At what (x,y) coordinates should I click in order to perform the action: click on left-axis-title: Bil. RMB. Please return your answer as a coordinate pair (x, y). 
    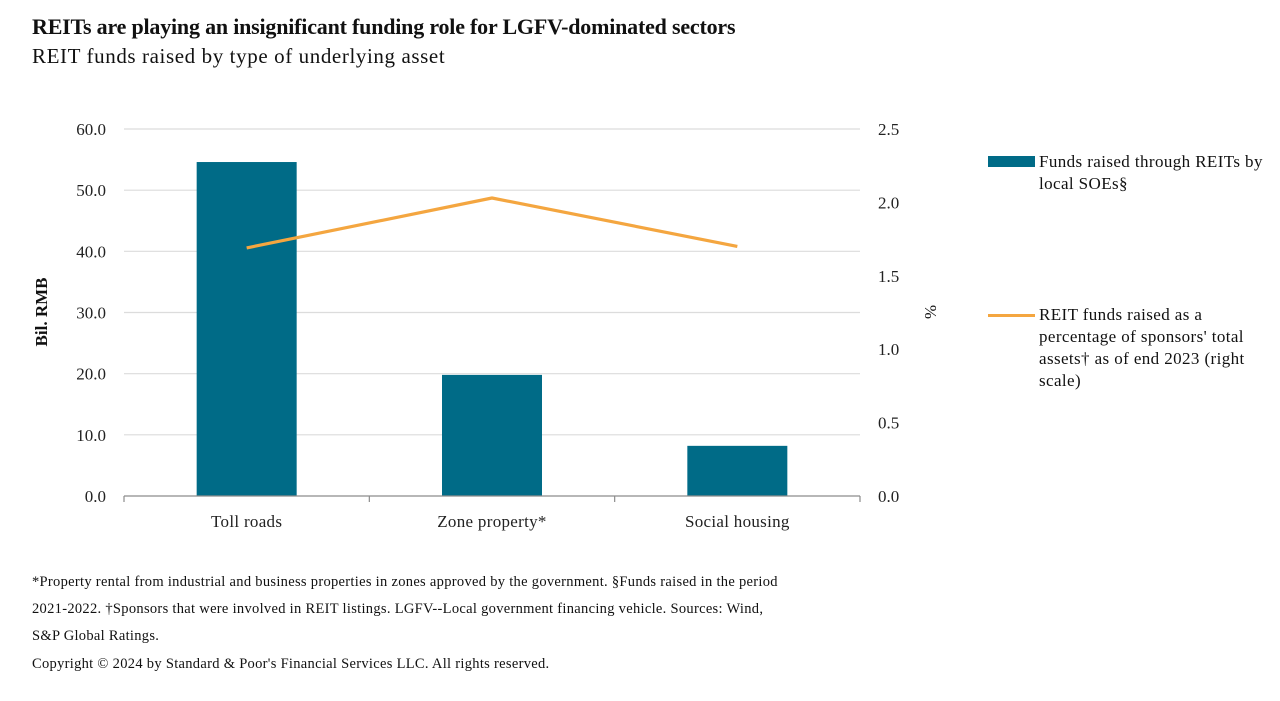
    Looking at the image, I should click on (41, 312).